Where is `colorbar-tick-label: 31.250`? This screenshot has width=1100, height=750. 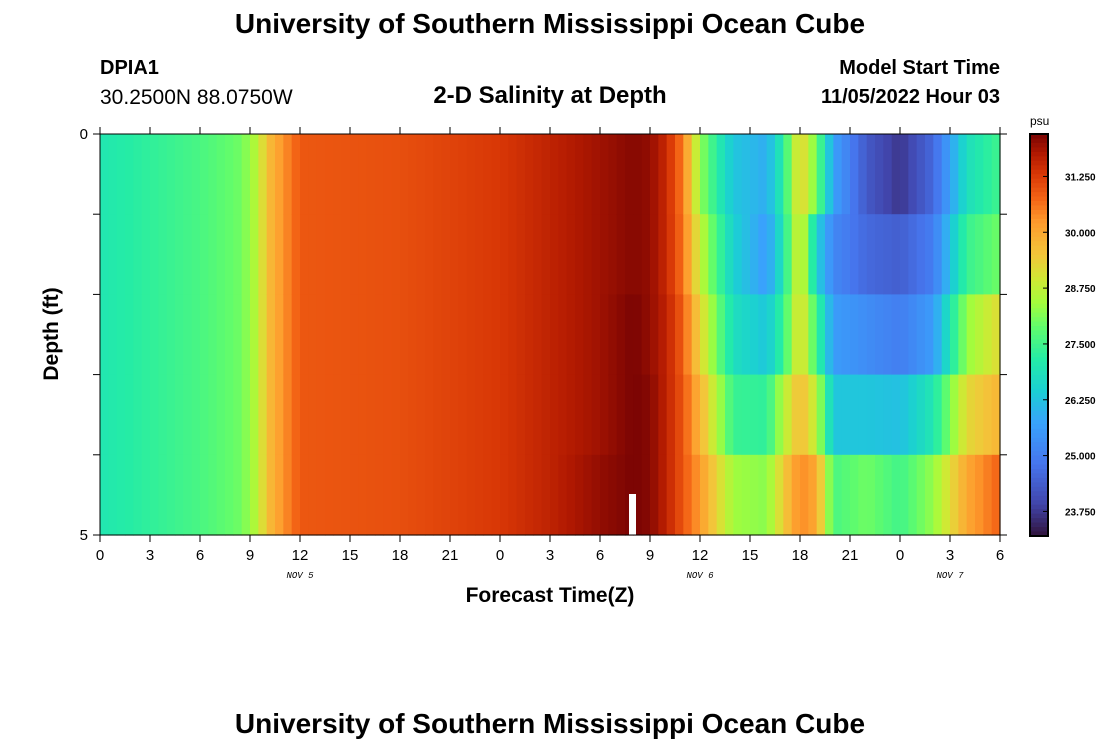
colorbar-tick-label: 31.250 is located at coordinates (1080, 177).